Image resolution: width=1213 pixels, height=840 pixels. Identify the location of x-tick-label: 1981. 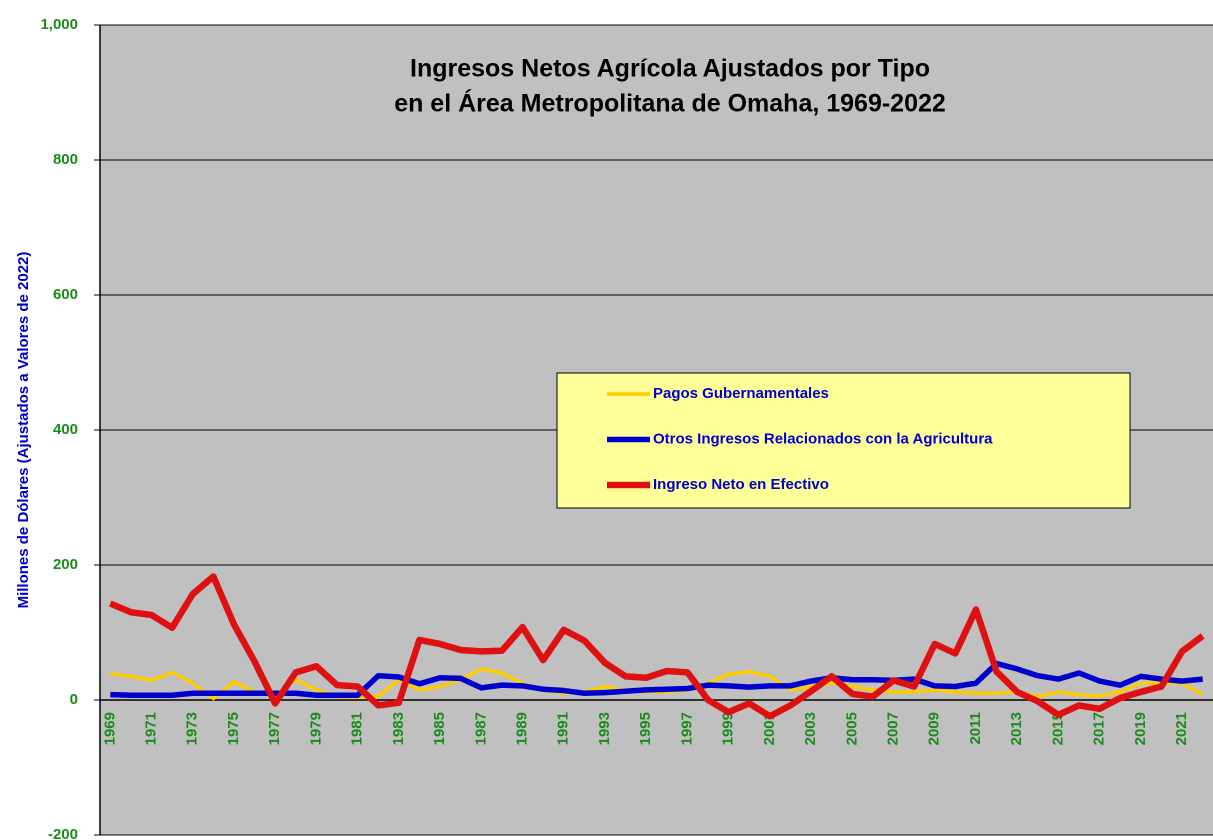
(357, 728).